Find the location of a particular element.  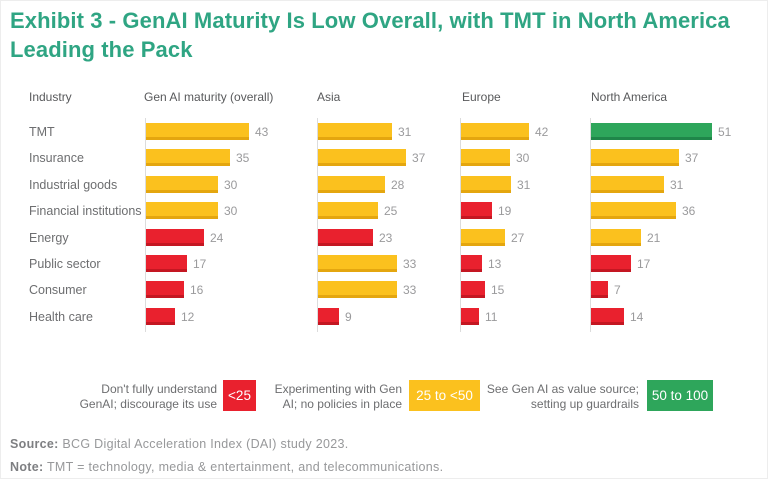

axis-line-north-america is located at coordinates (590, 225).